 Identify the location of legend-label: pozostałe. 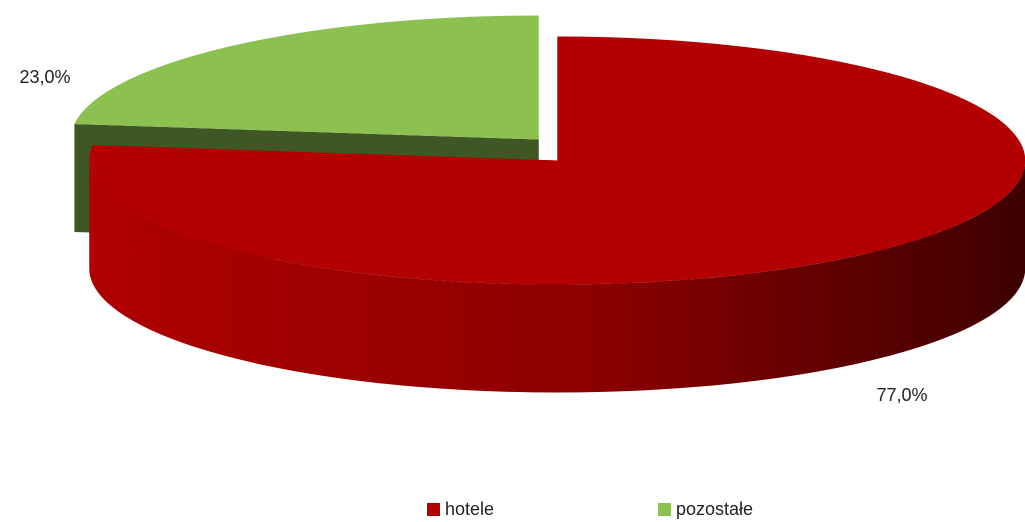
(714, 509).